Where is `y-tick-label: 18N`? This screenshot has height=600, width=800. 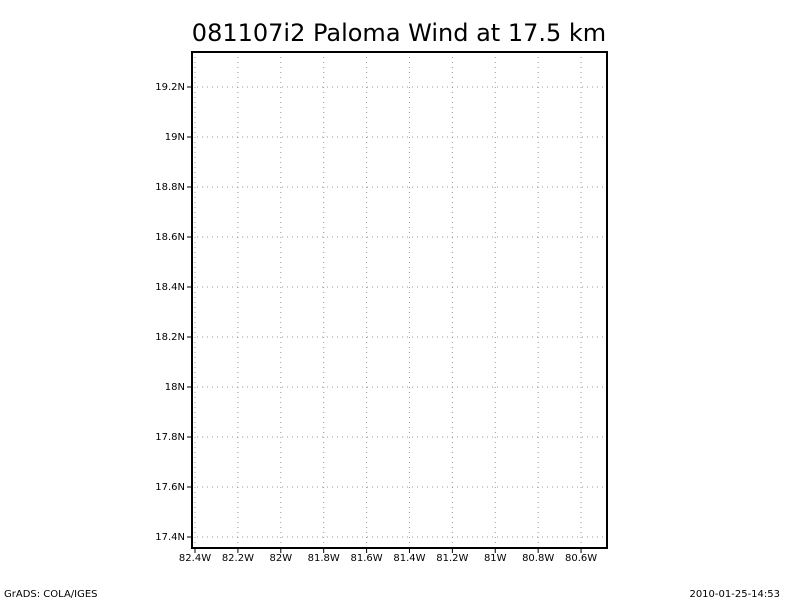
y-tick-label: 18N is located at coordinates (175, 387).